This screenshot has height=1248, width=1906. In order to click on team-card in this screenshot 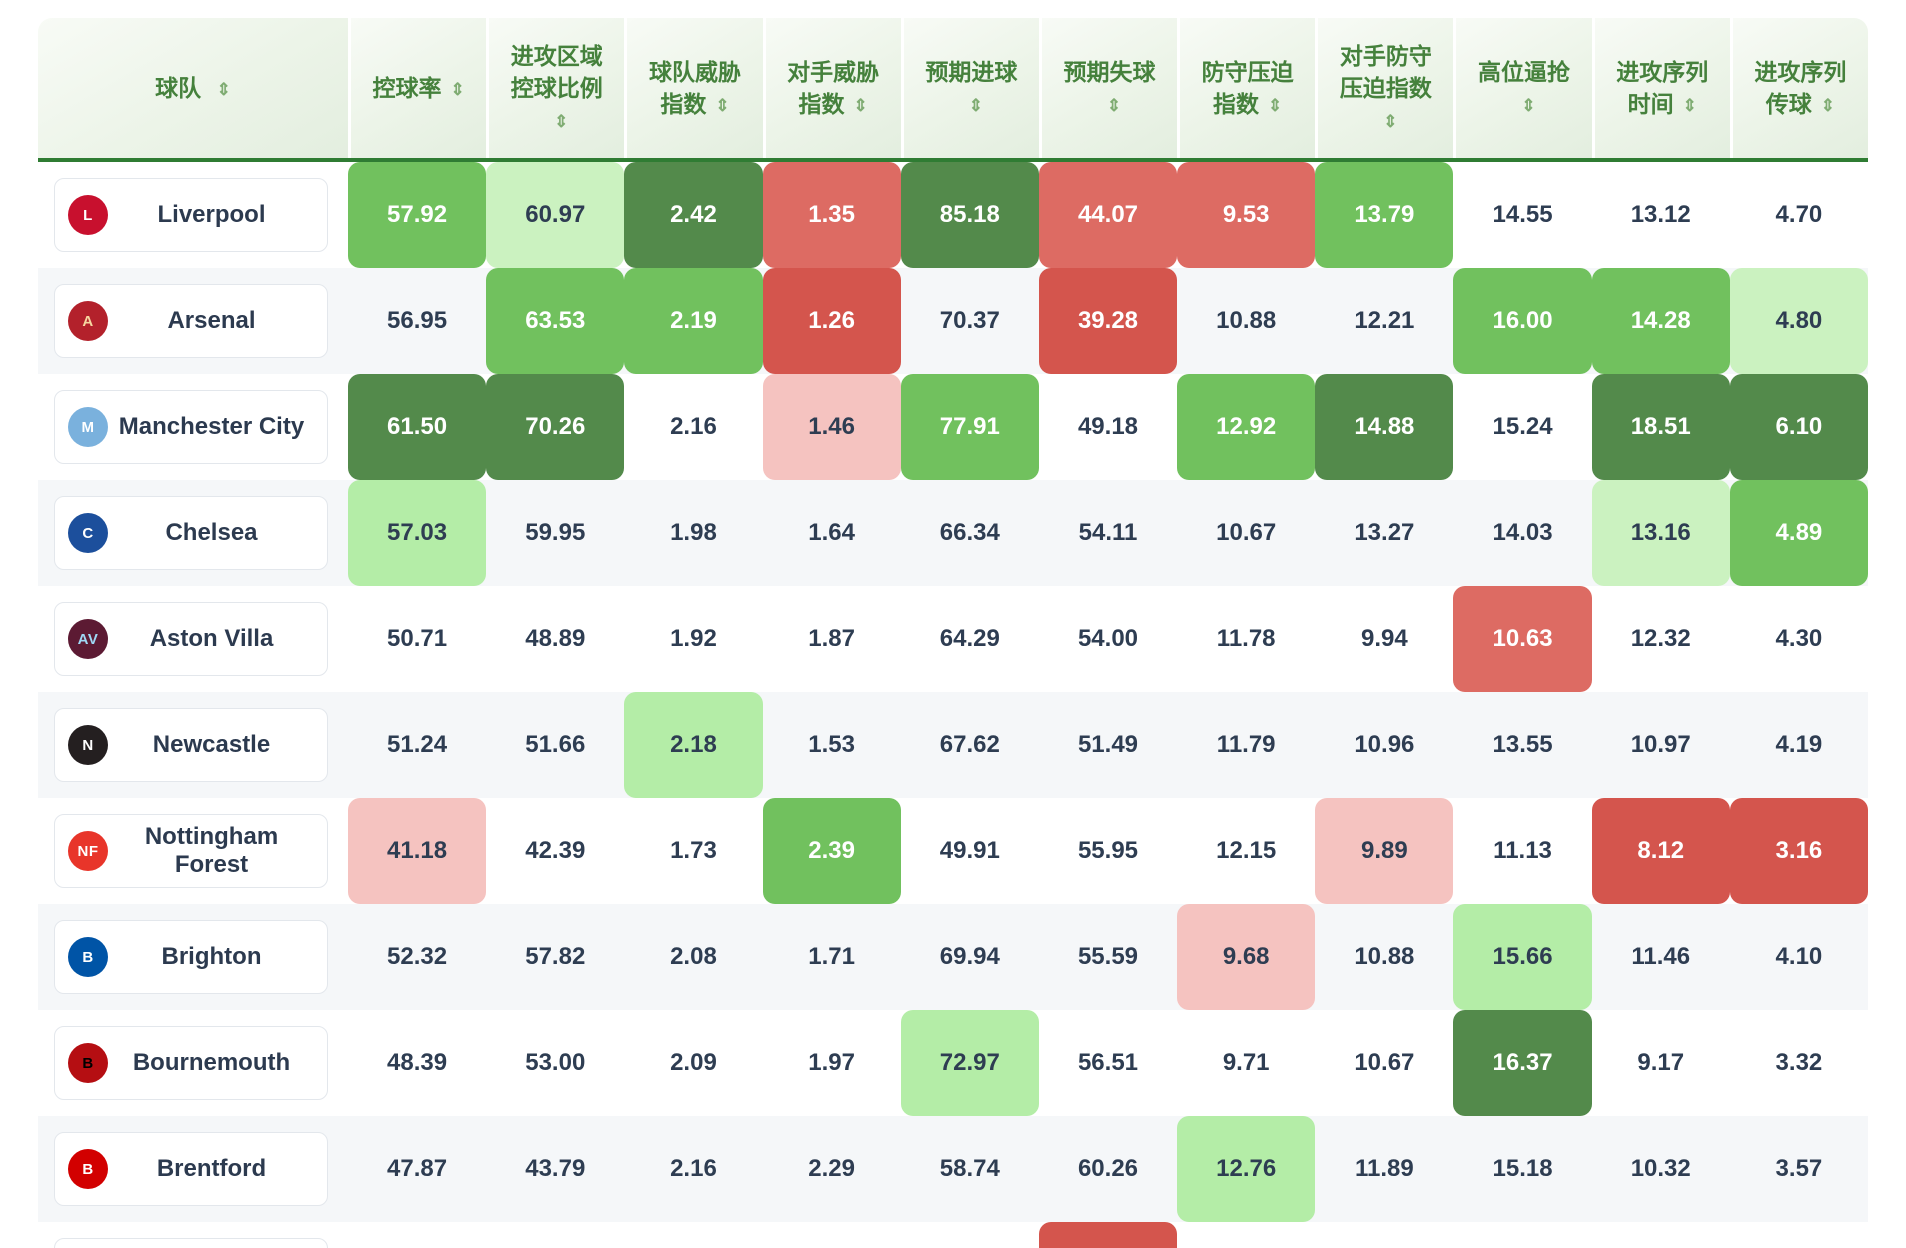, I will do `click(191, 1243)`.